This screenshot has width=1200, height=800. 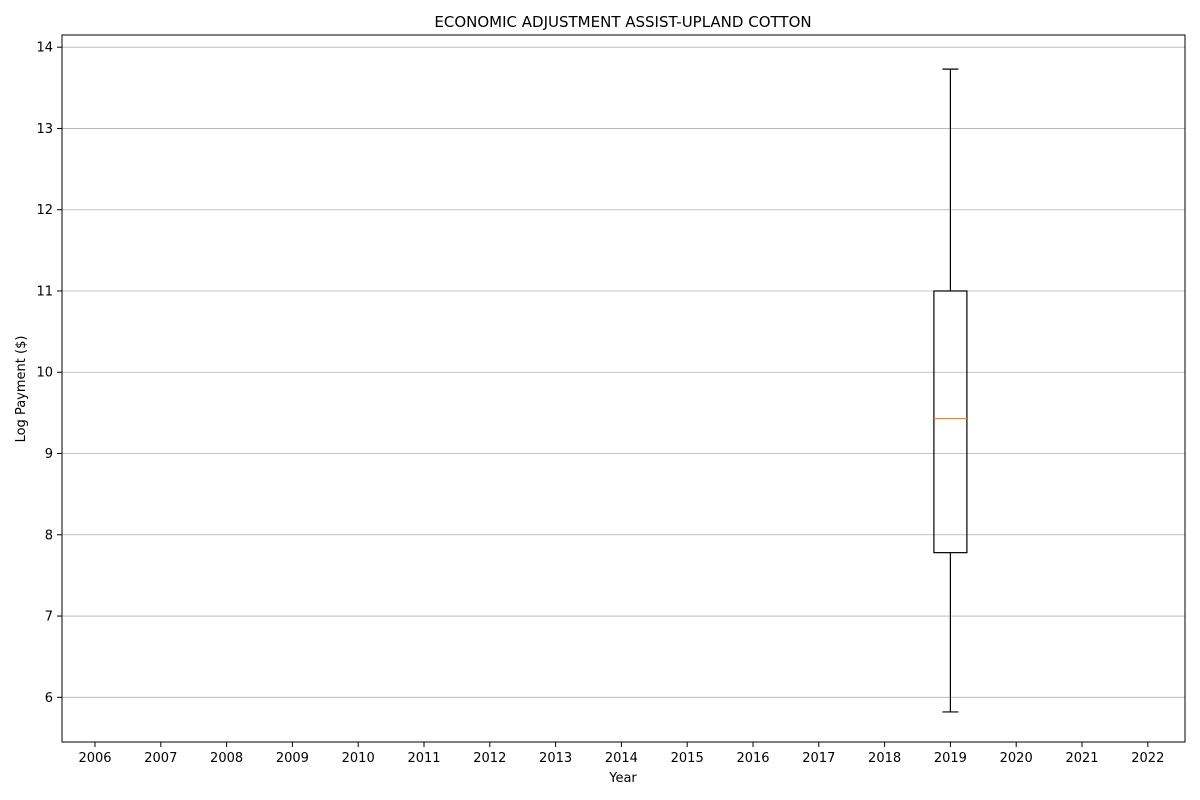 I want to click on x-tick-label: 2013, so click(x=555, y=758).